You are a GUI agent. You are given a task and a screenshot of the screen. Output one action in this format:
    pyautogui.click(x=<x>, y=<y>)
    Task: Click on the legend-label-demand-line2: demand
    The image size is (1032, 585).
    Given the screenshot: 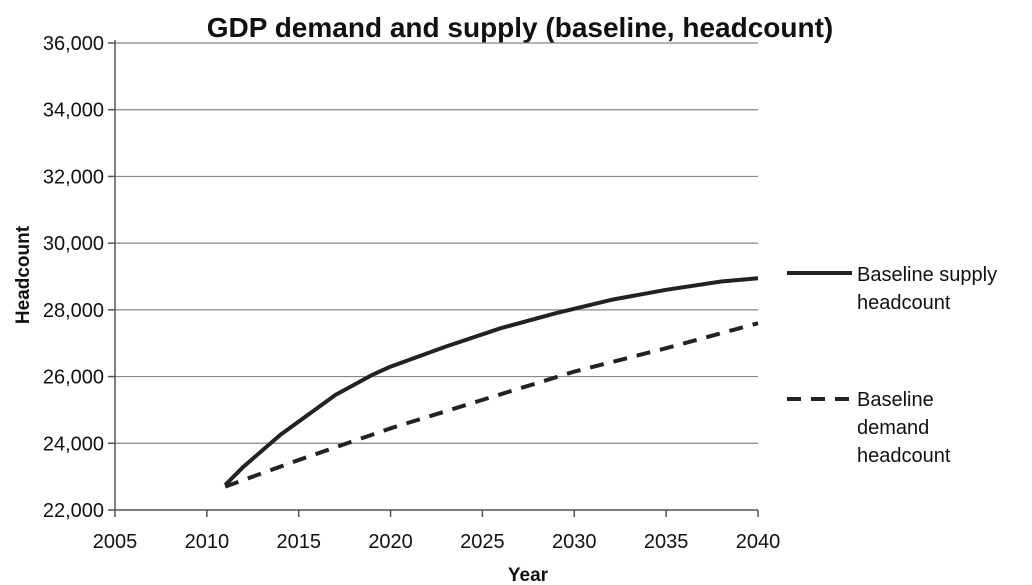 What is the action you would take?
    pyautogui.click(x=893, y=428)
    